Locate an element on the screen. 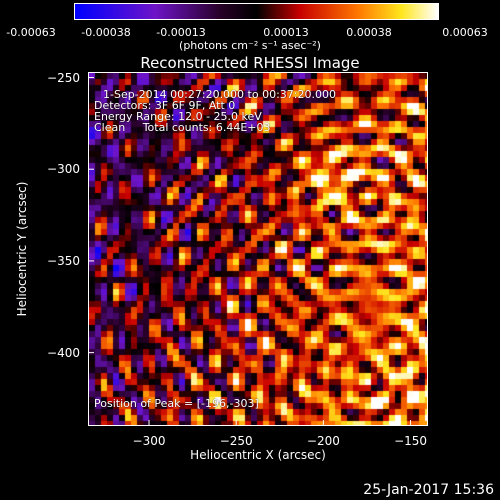 This screenshot has height=500, width=500. footer-timestamp: 25-Jan-2017 15:36 is located at coordinates (428, 490).